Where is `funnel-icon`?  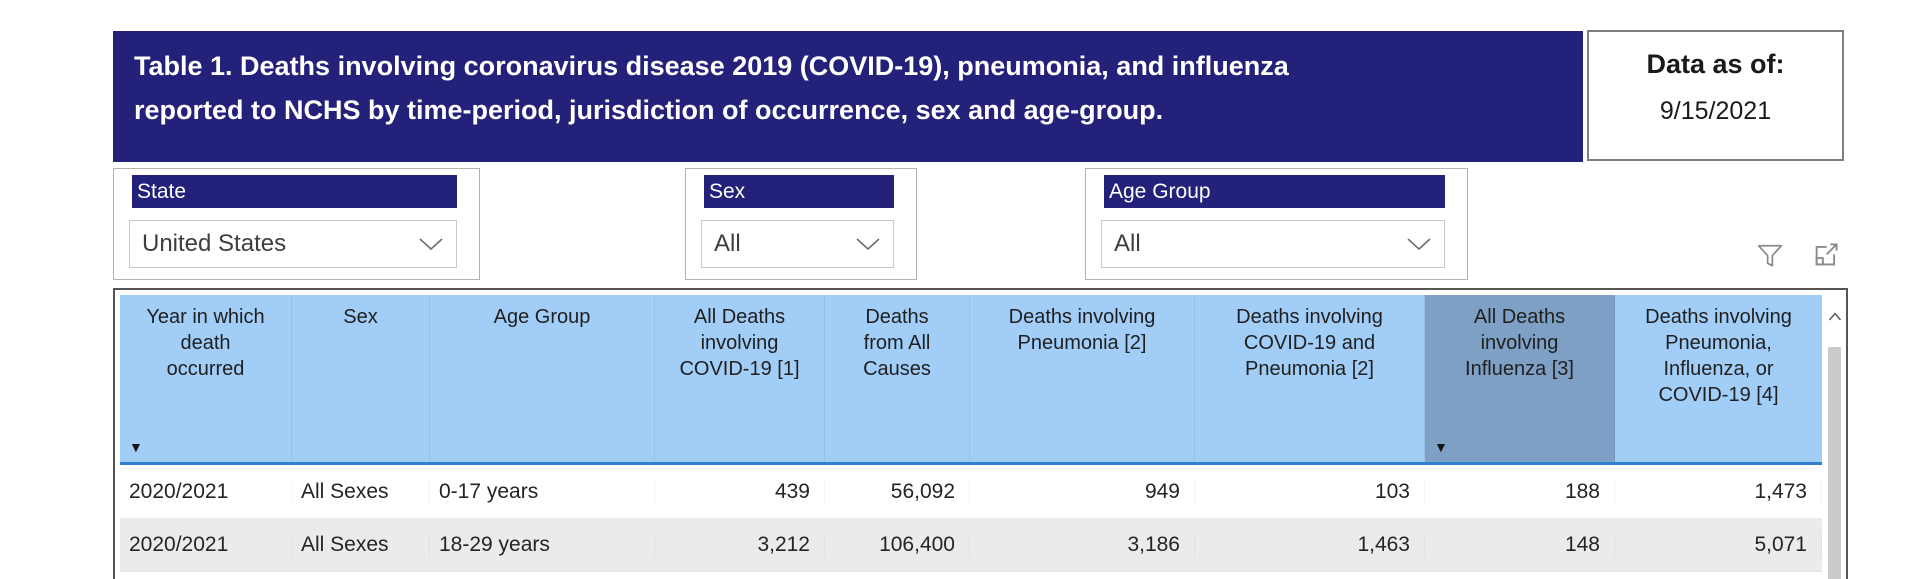 funnel-icon is located at coordinates (1770, 258).